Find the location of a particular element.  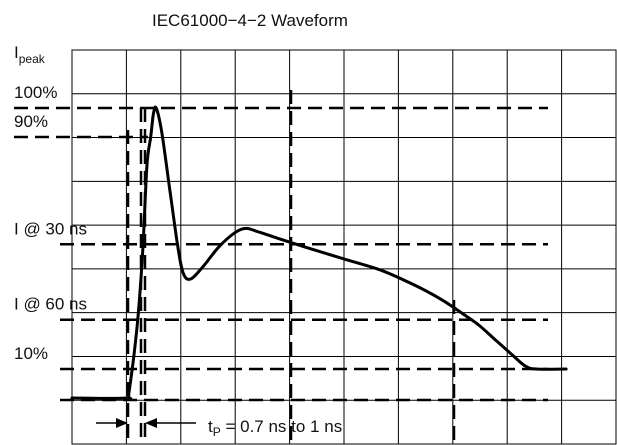

level-label: 10% is located at coordinates (31, 353).